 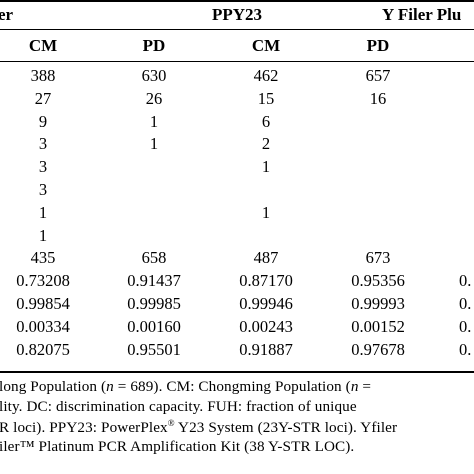 I want to click on table-cell: 27, so click(x=43, y=98).